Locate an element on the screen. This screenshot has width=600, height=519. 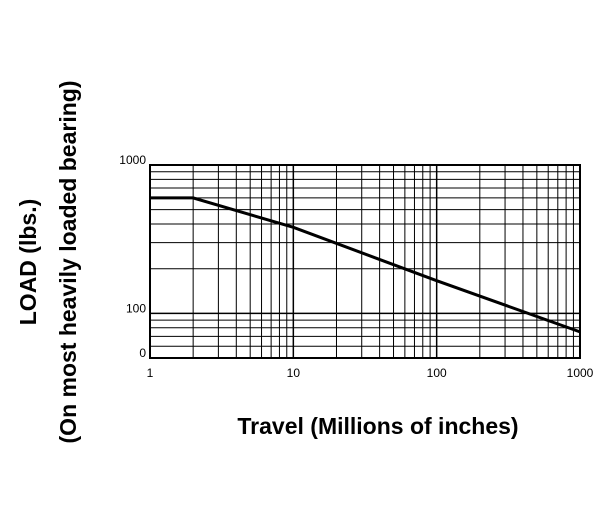
y-tick-label: 0 is located at coordinates (142, 353).